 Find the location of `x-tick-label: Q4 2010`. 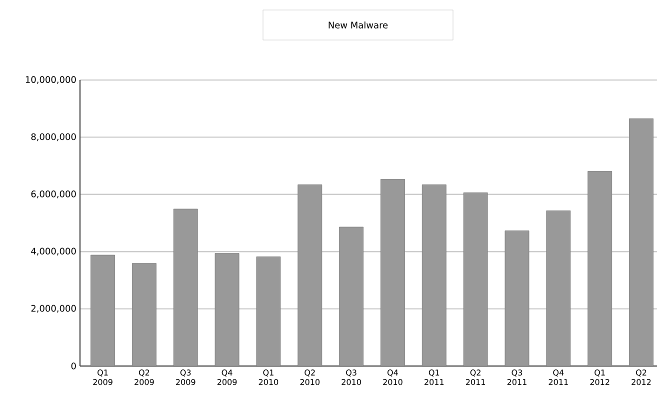

x-tick-label: Q4 2010 is located at coordinates (392, 378).